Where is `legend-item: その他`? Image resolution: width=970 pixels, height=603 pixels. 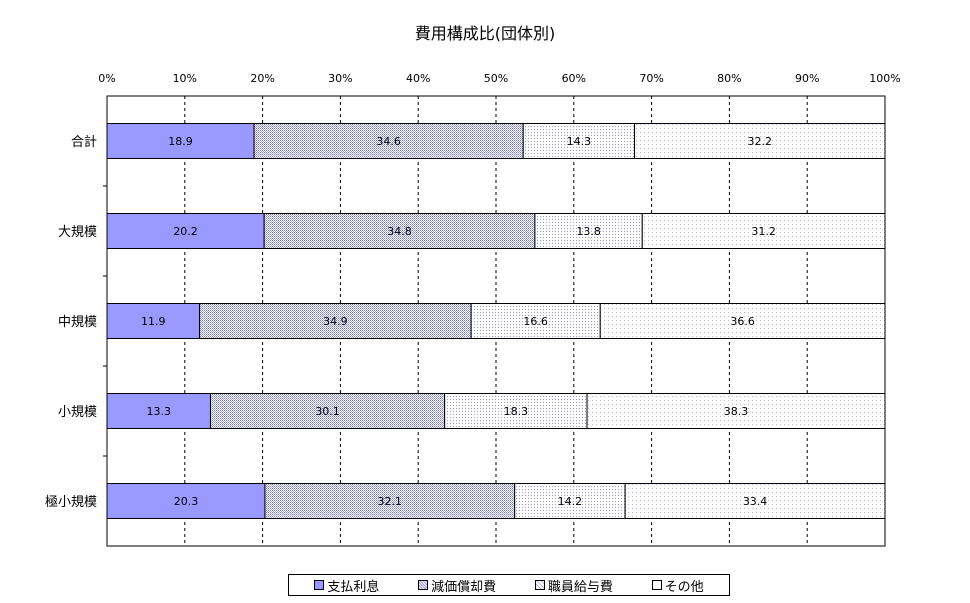
legend-item: その他 is located at coordinates (677, 585).